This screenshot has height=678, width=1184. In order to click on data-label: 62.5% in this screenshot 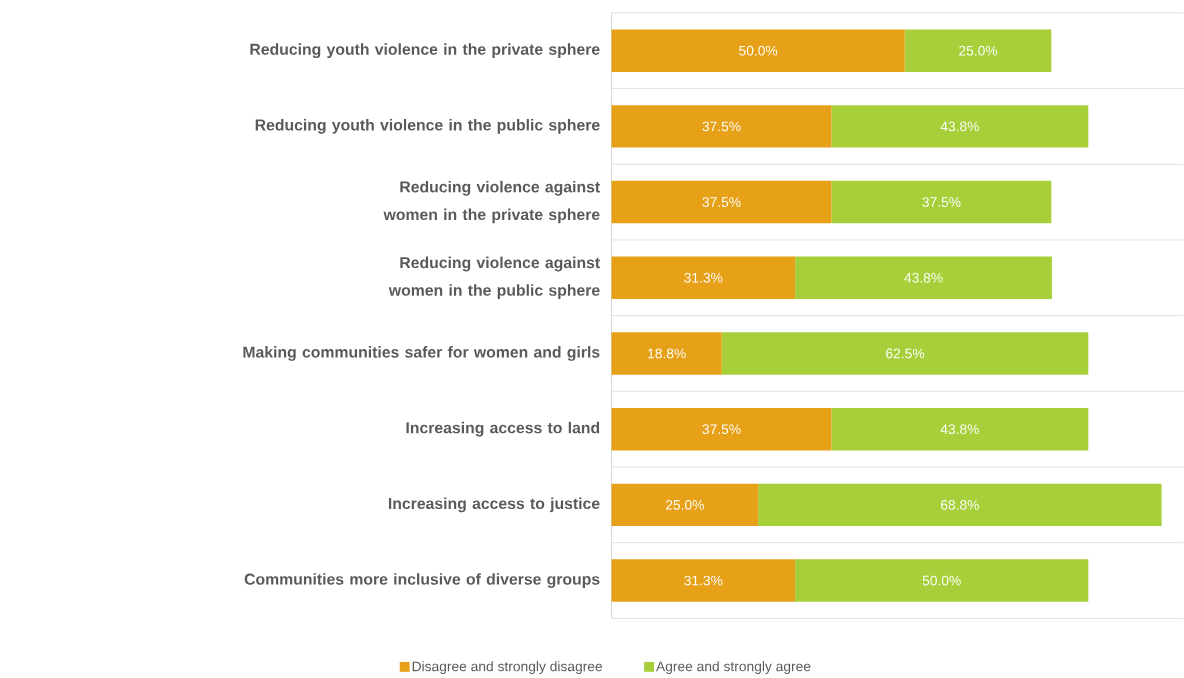, I will do `click(905, 353)`.